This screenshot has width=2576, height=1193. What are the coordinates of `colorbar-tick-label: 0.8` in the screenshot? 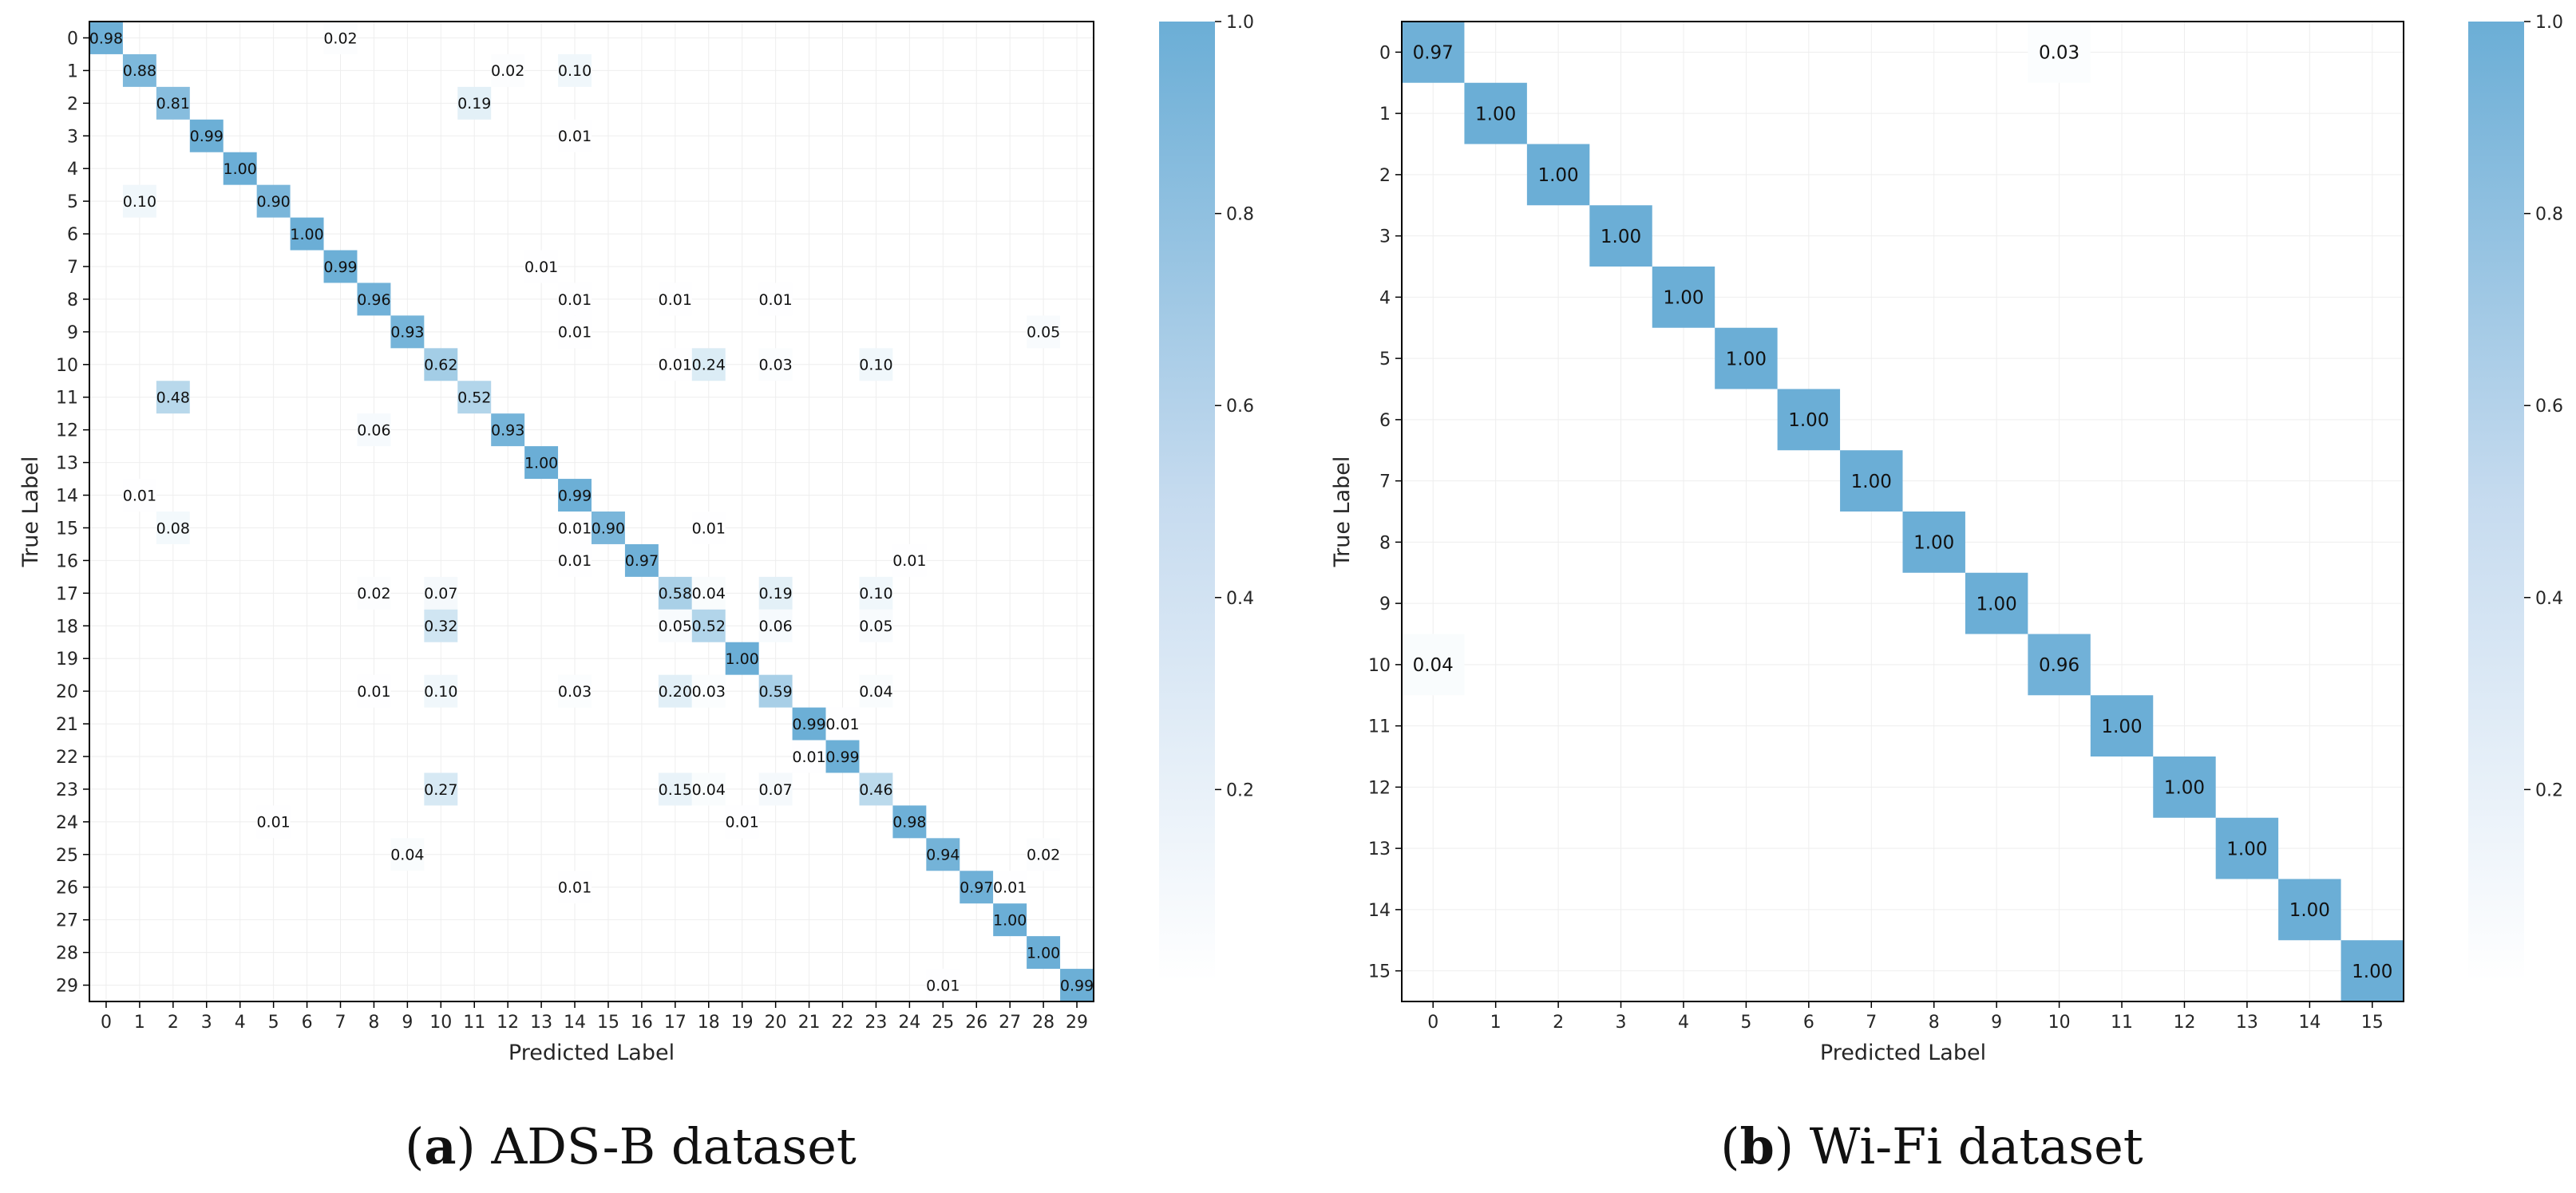 It's located at (2549, 215).